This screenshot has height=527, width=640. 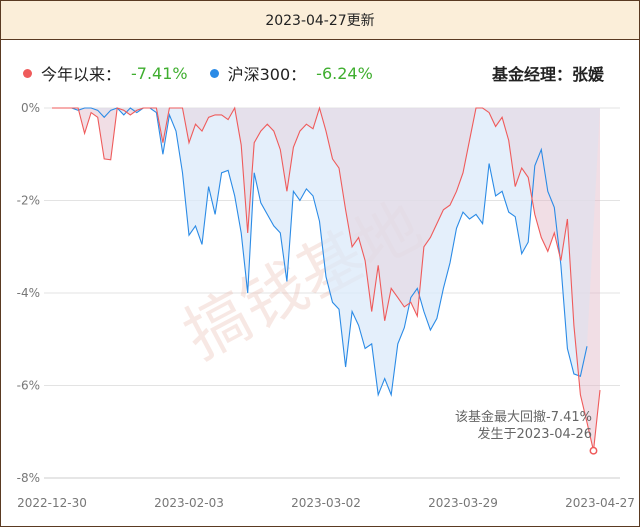 I want to click on fund-manager: 基金经理：张媛, so click(x=547, y=74).